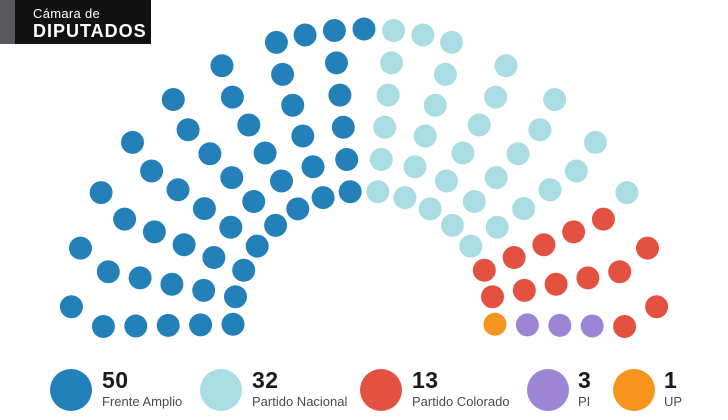  I want to click on page-title: Cámara de DIPUTADOS, so click(83, 22).